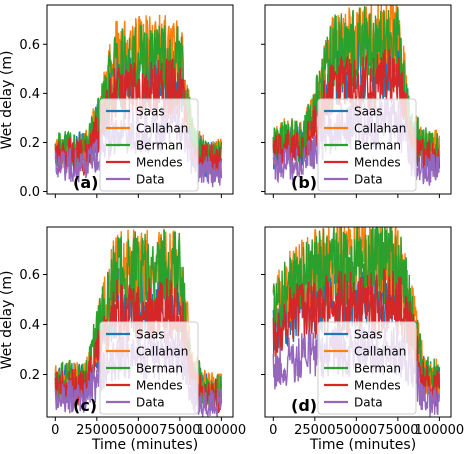 The width and height of the screenshot is (474, 454). I want to click on series-berman-line, so click(356, 311).